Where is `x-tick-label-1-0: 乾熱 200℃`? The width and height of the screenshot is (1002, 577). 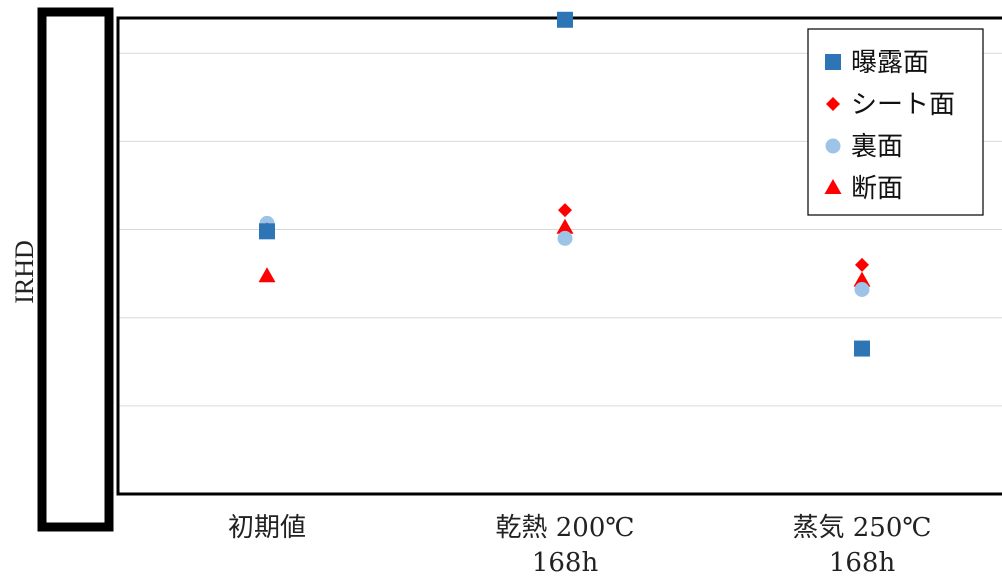
x-tick-label-1-0: 乾熱 200℃ is located at coordinates (565, 528).